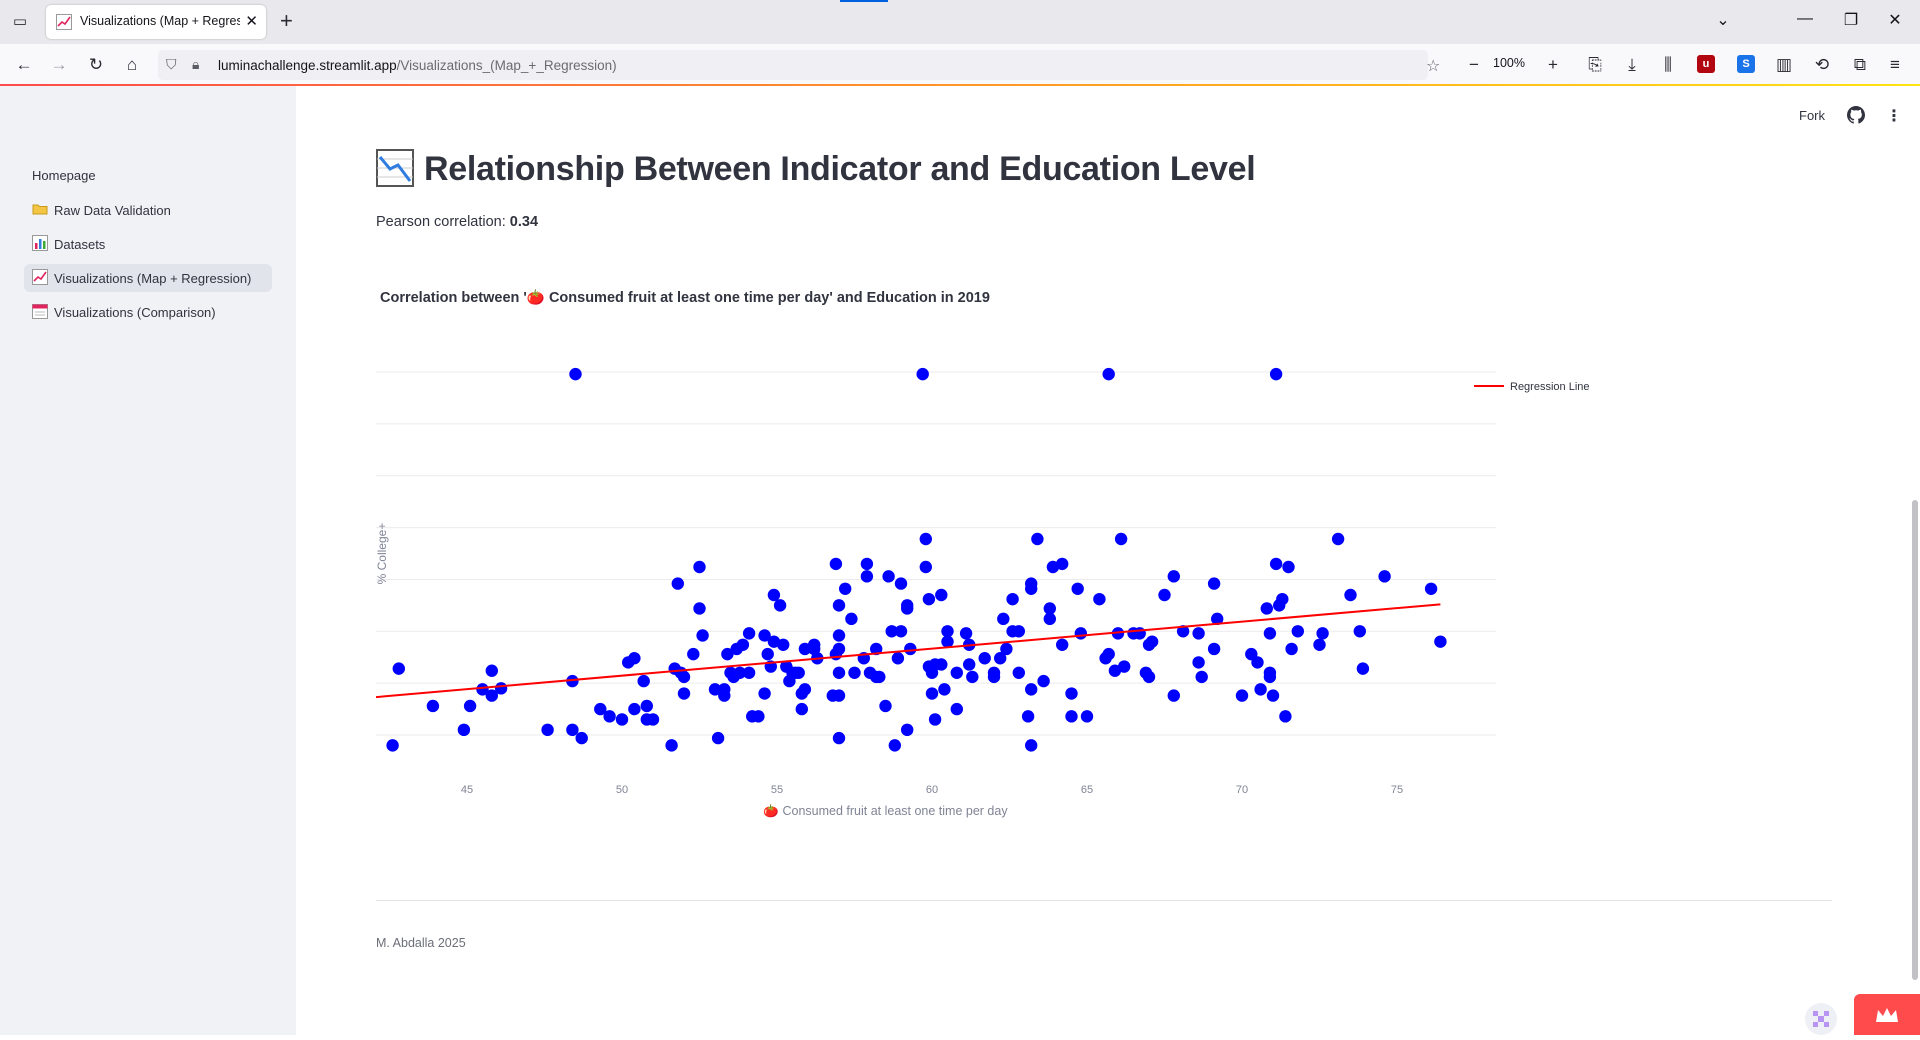 The width and height of the screenshot is (1920, 1040). I want to click on zoom-level: 100%, so click(1509, 63).